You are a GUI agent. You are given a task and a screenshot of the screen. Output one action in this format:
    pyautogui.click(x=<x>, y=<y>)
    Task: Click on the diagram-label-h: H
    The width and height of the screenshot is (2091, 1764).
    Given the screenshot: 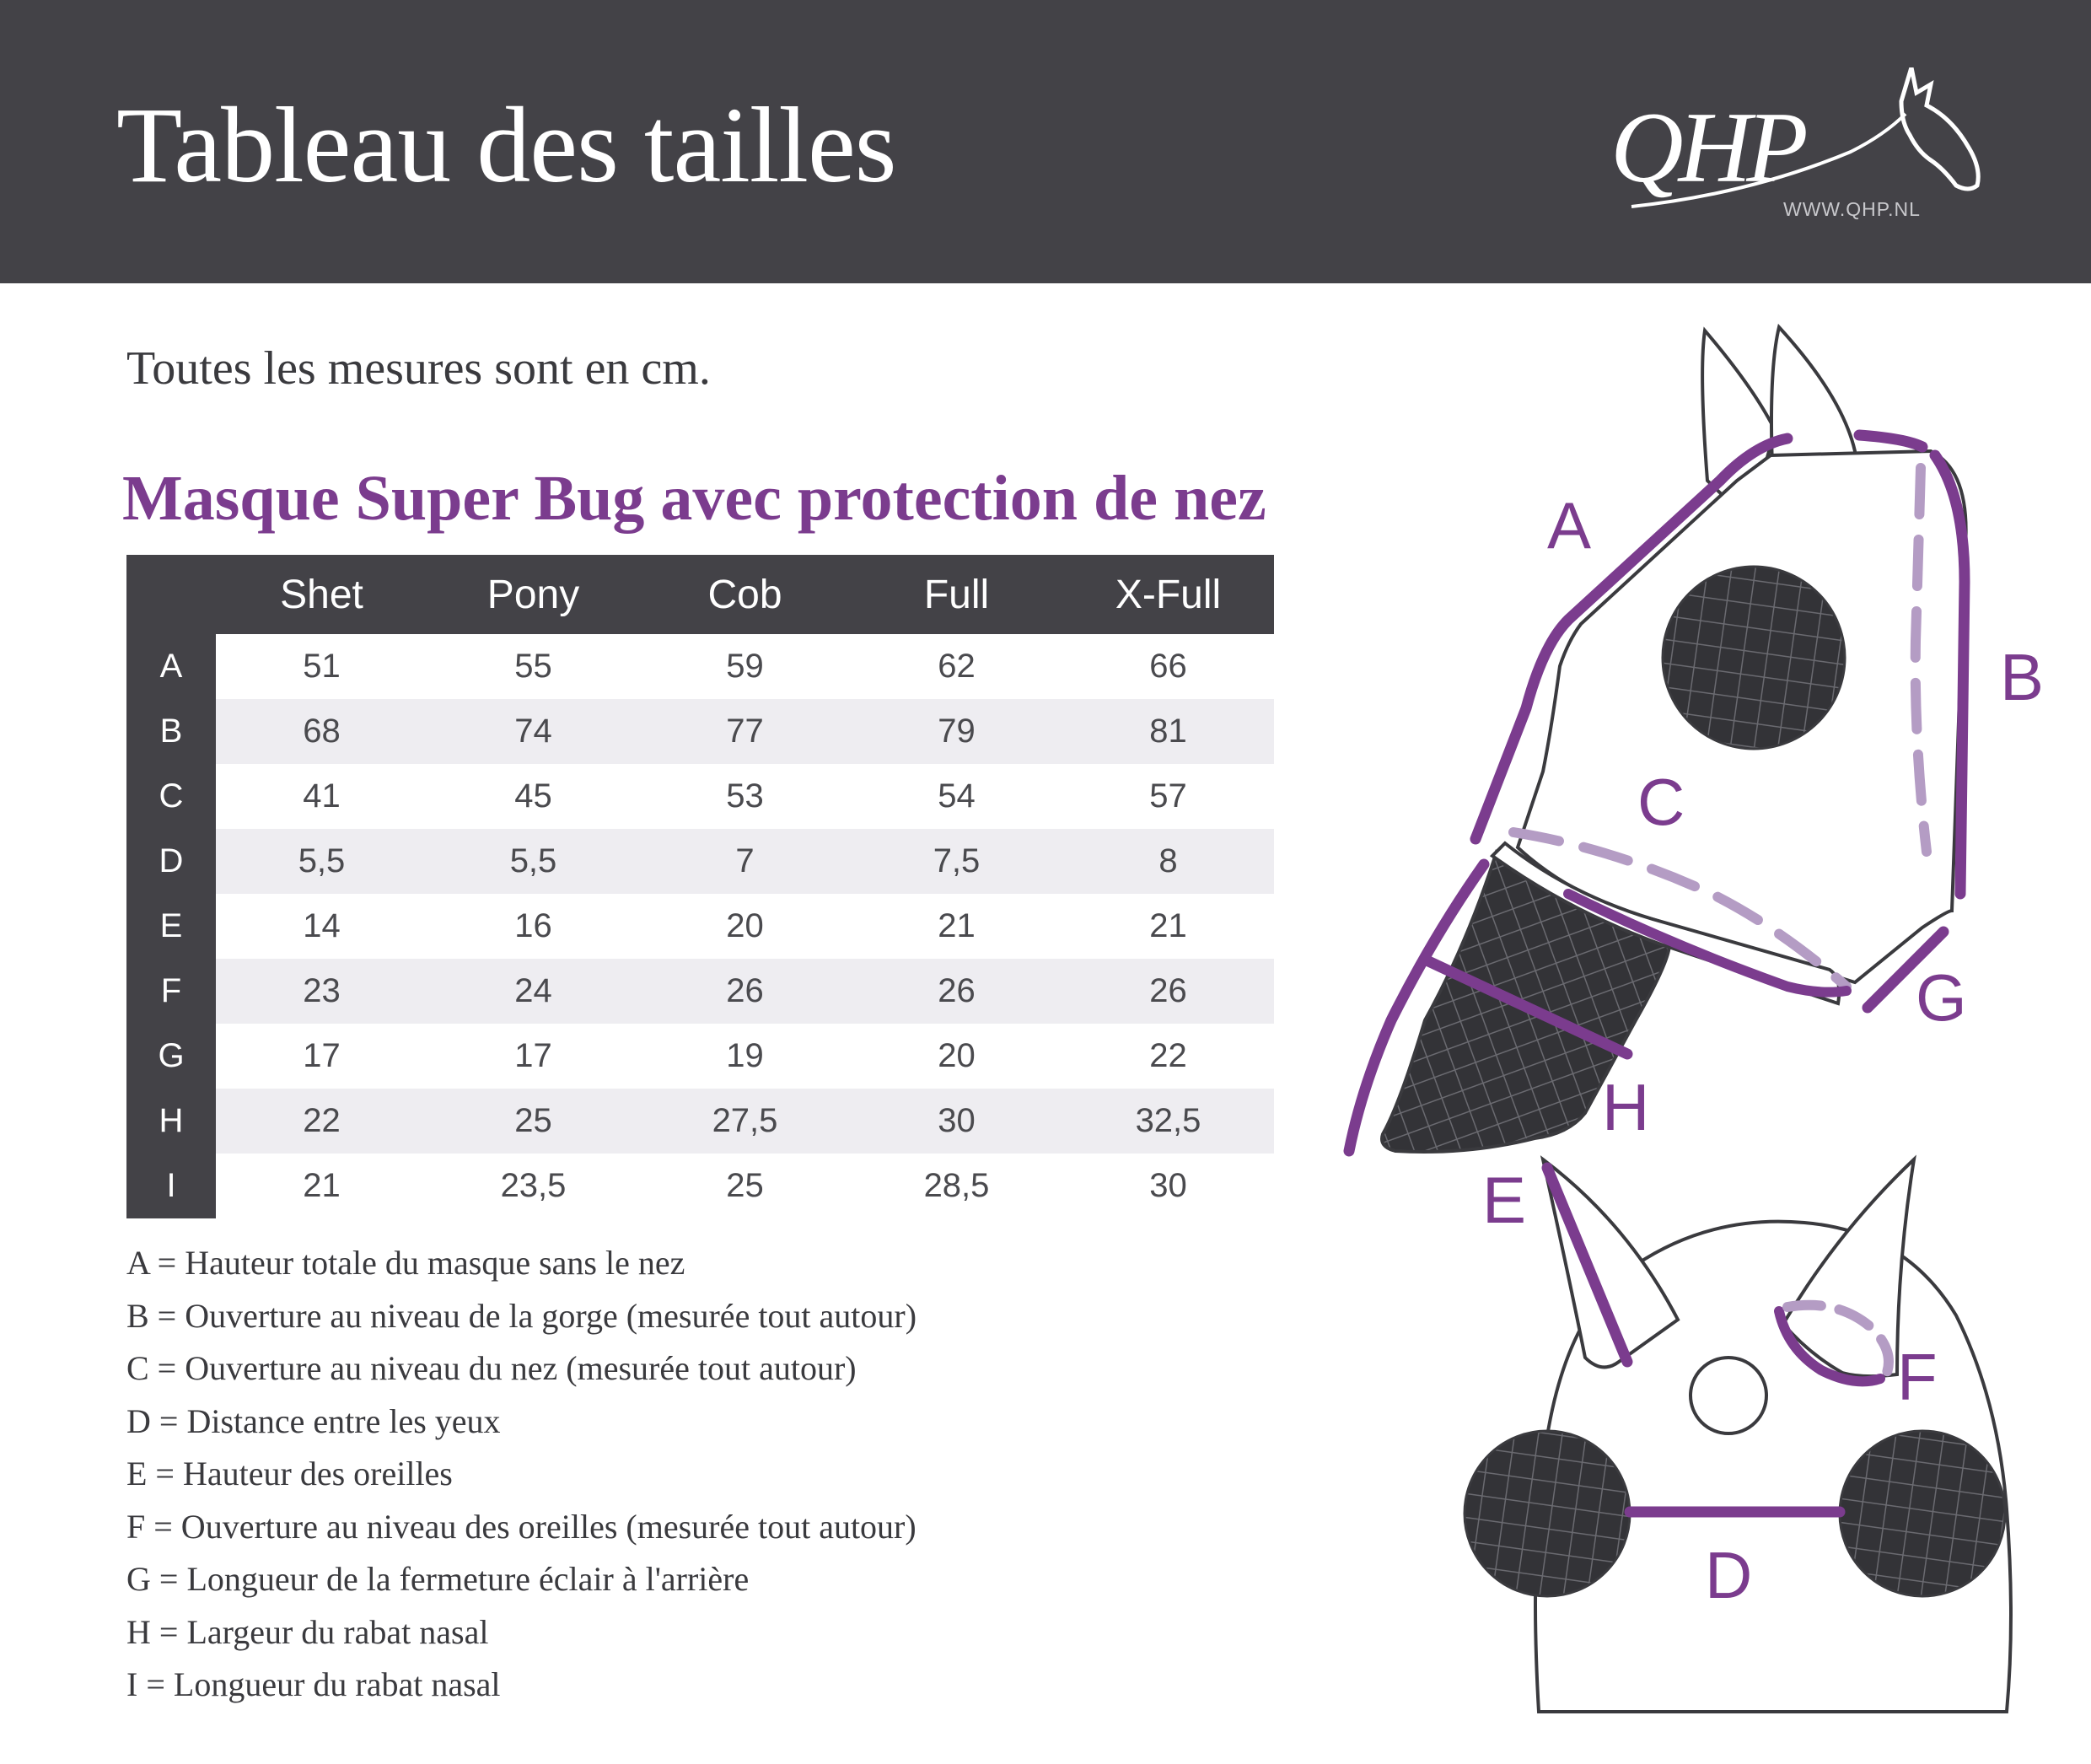 What is the action you would take?
    pyautogui.click(x=1625, y=1107)
    